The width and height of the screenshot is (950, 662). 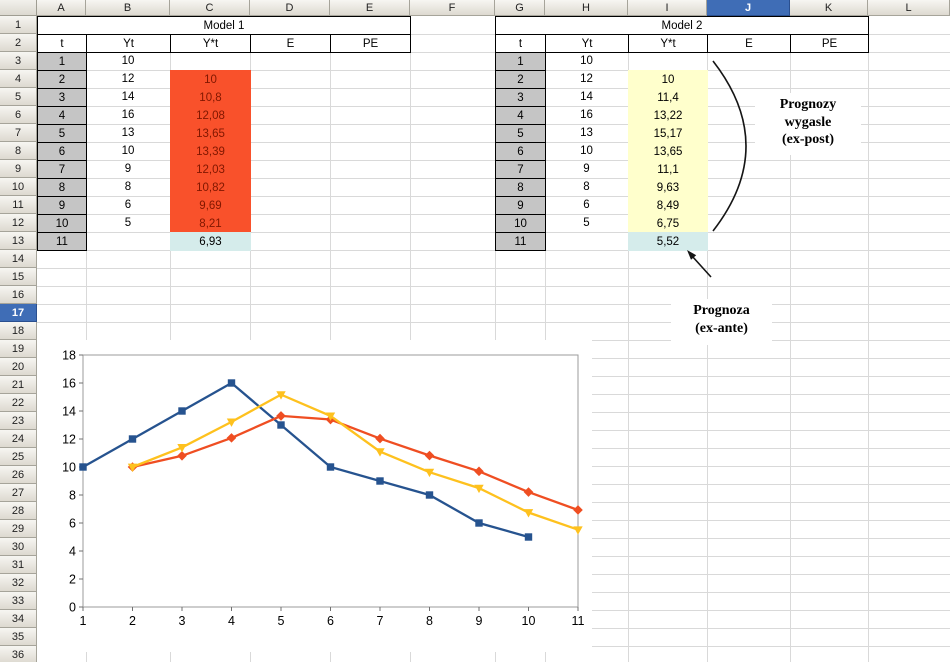 I want to click on cell-G3: 1, so click(x=520, y=61).